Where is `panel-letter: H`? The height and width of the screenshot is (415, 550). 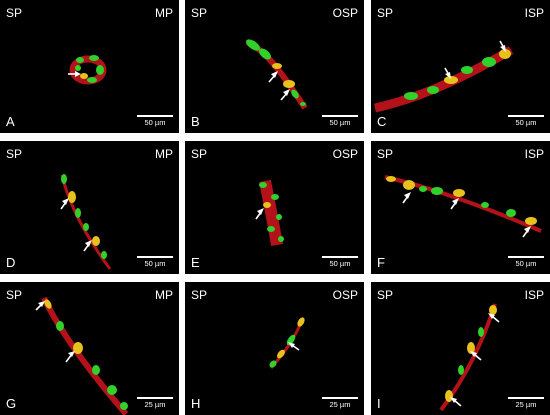
panel-letter: H is located at coordinates (196, 403).